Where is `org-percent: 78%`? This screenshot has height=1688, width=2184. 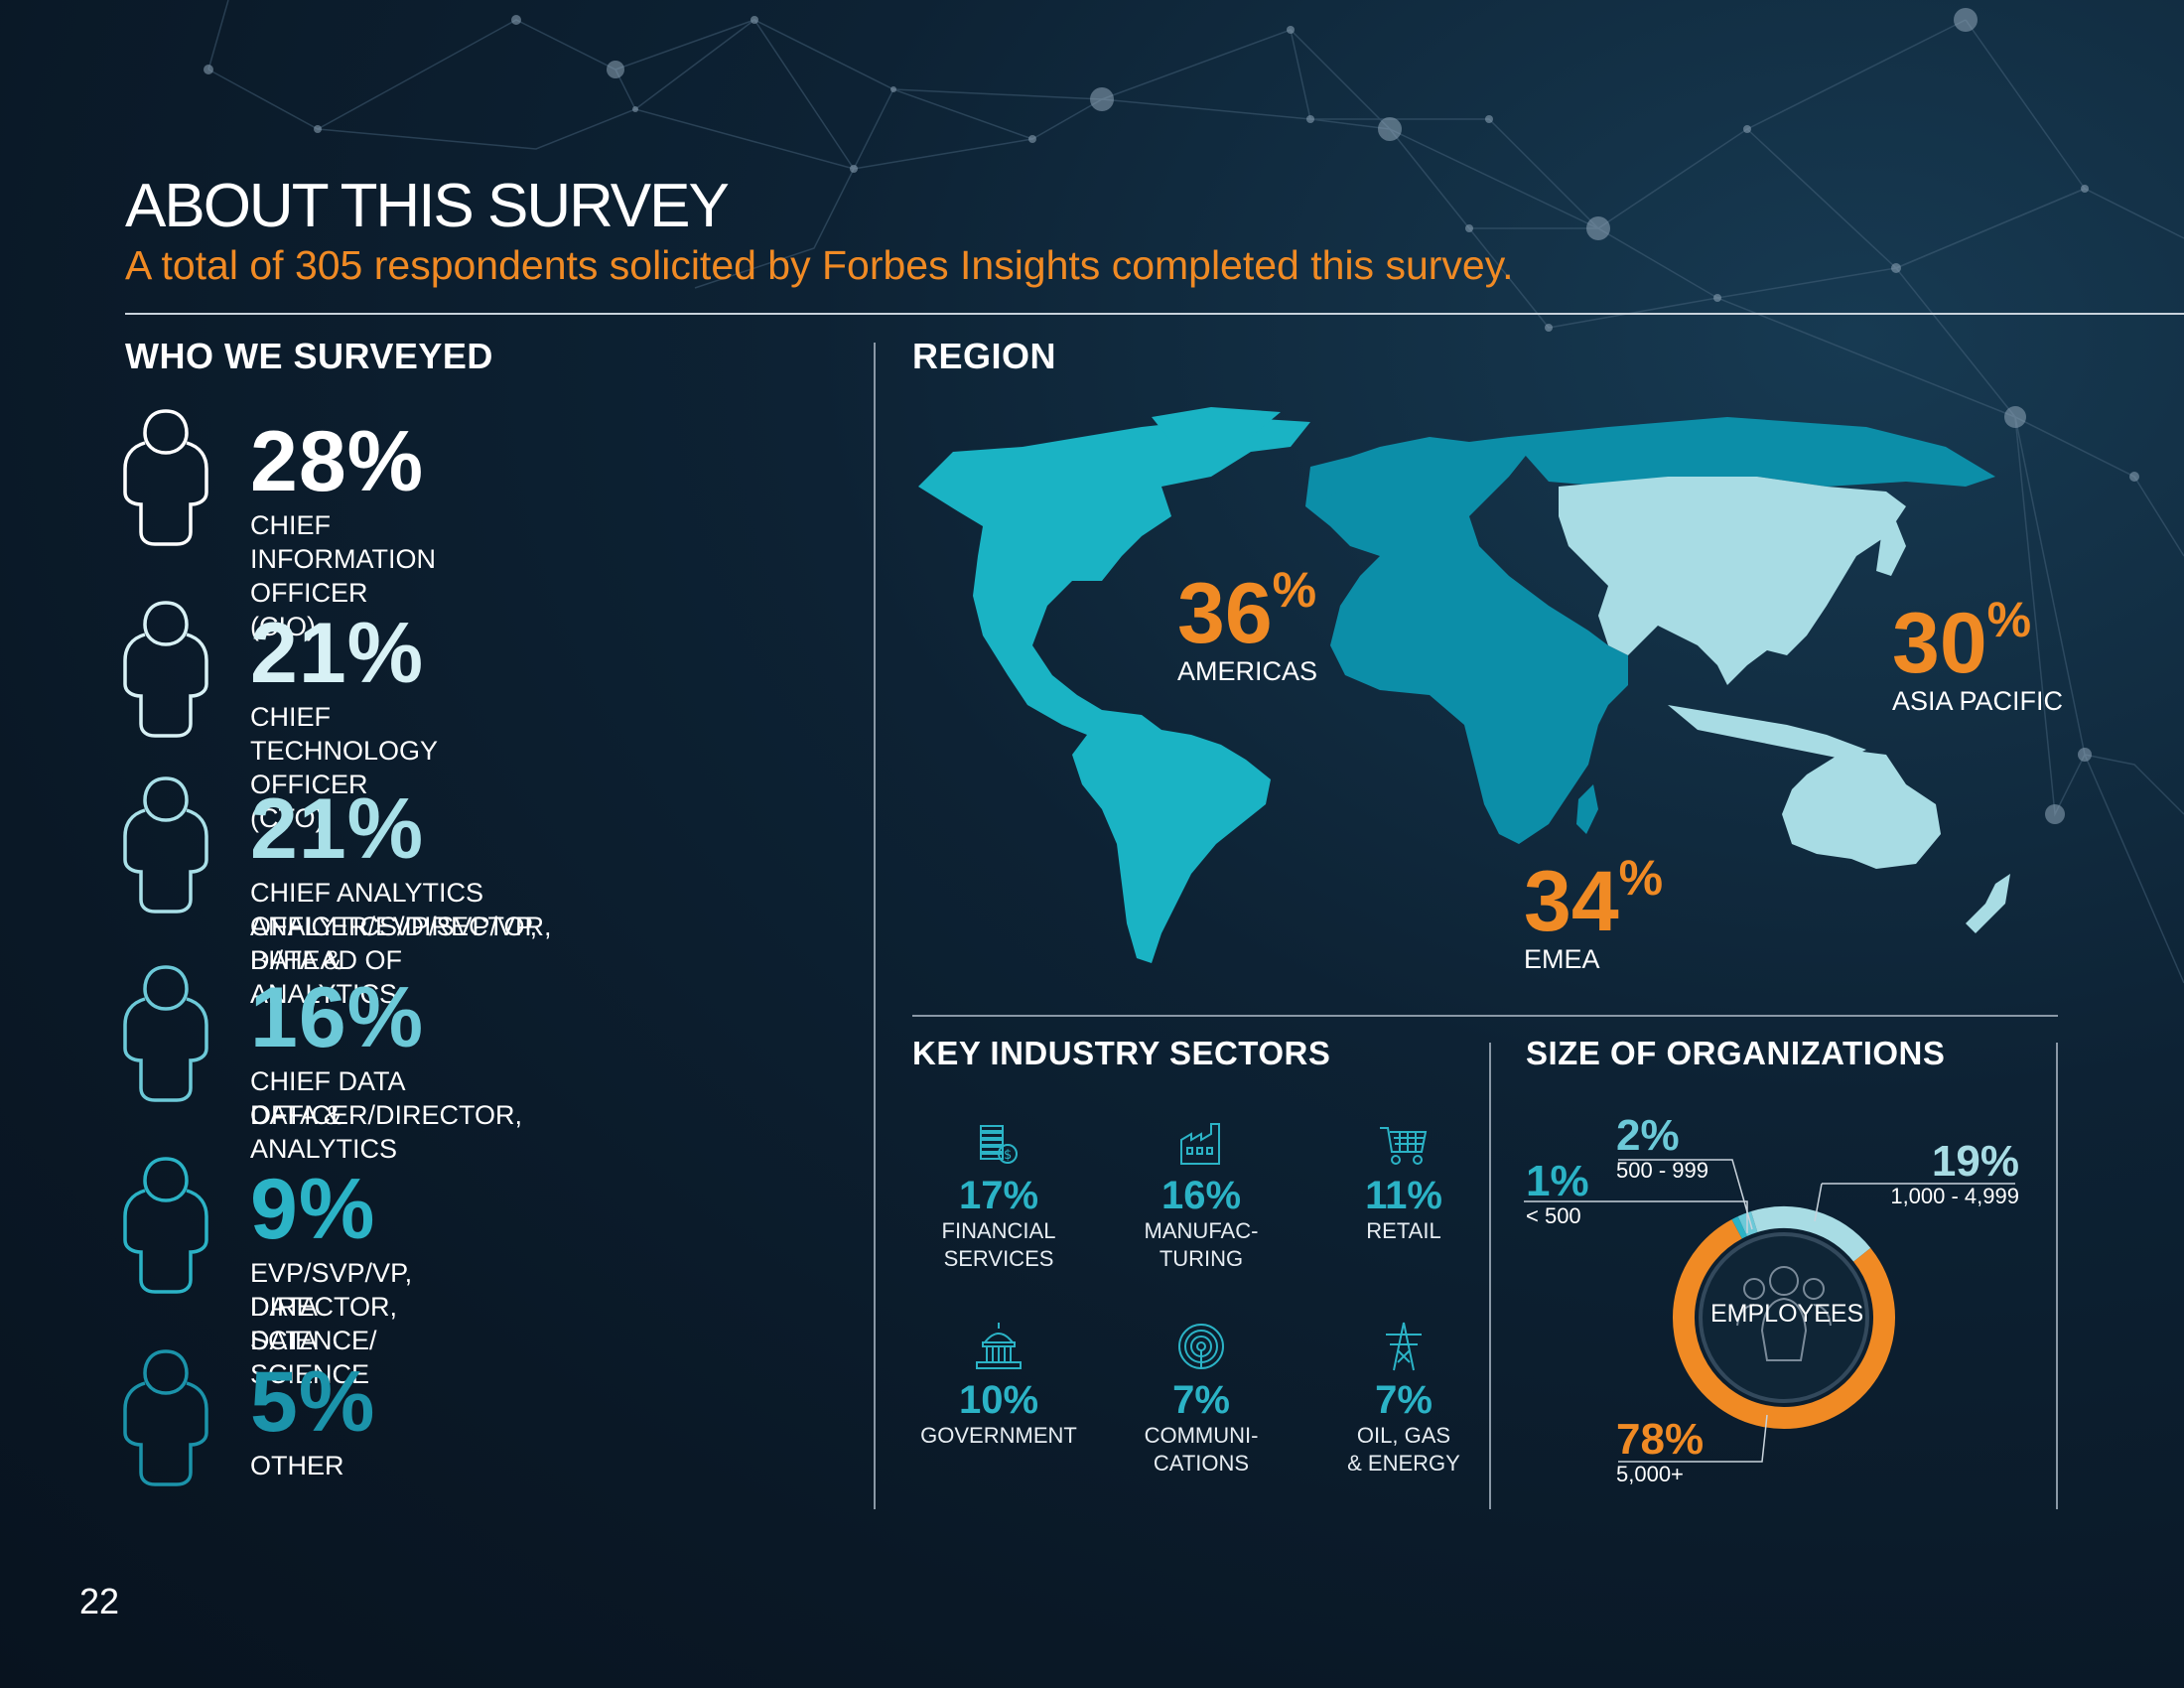 org-percent: 78% is located at coordinates (1660, 1439).